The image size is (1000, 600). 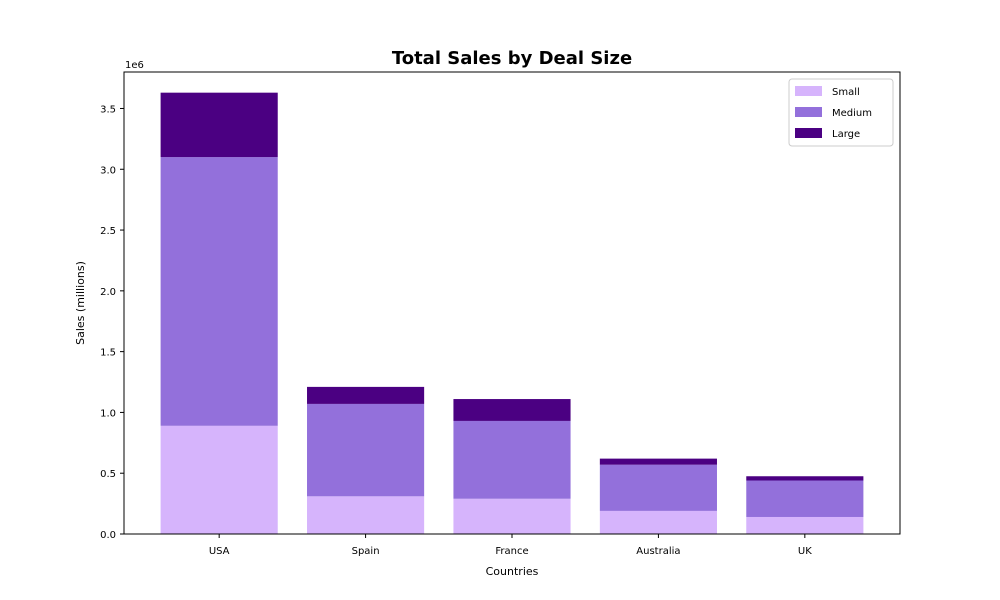 I want to click on bar-small-uk, so click(x=805, y=525).